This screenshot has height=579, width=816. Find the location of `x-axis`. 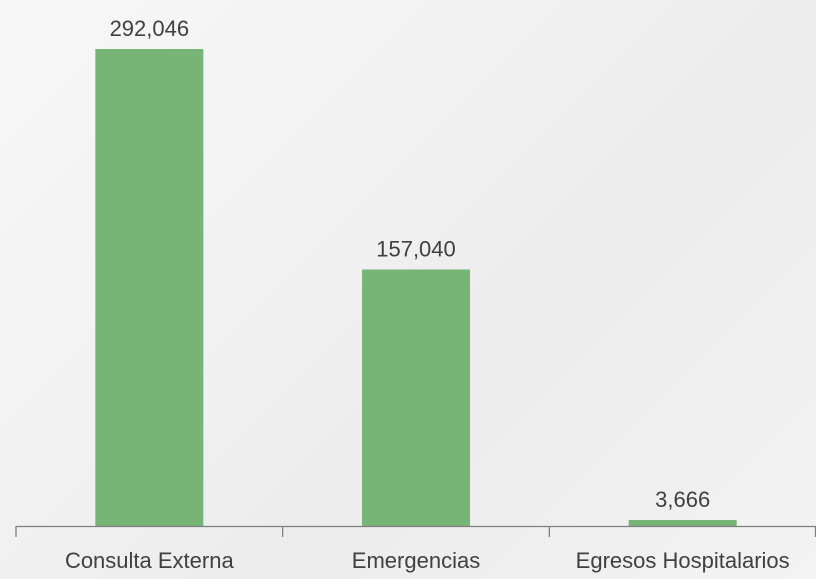

x-axis is located at coordinates (415, 531).